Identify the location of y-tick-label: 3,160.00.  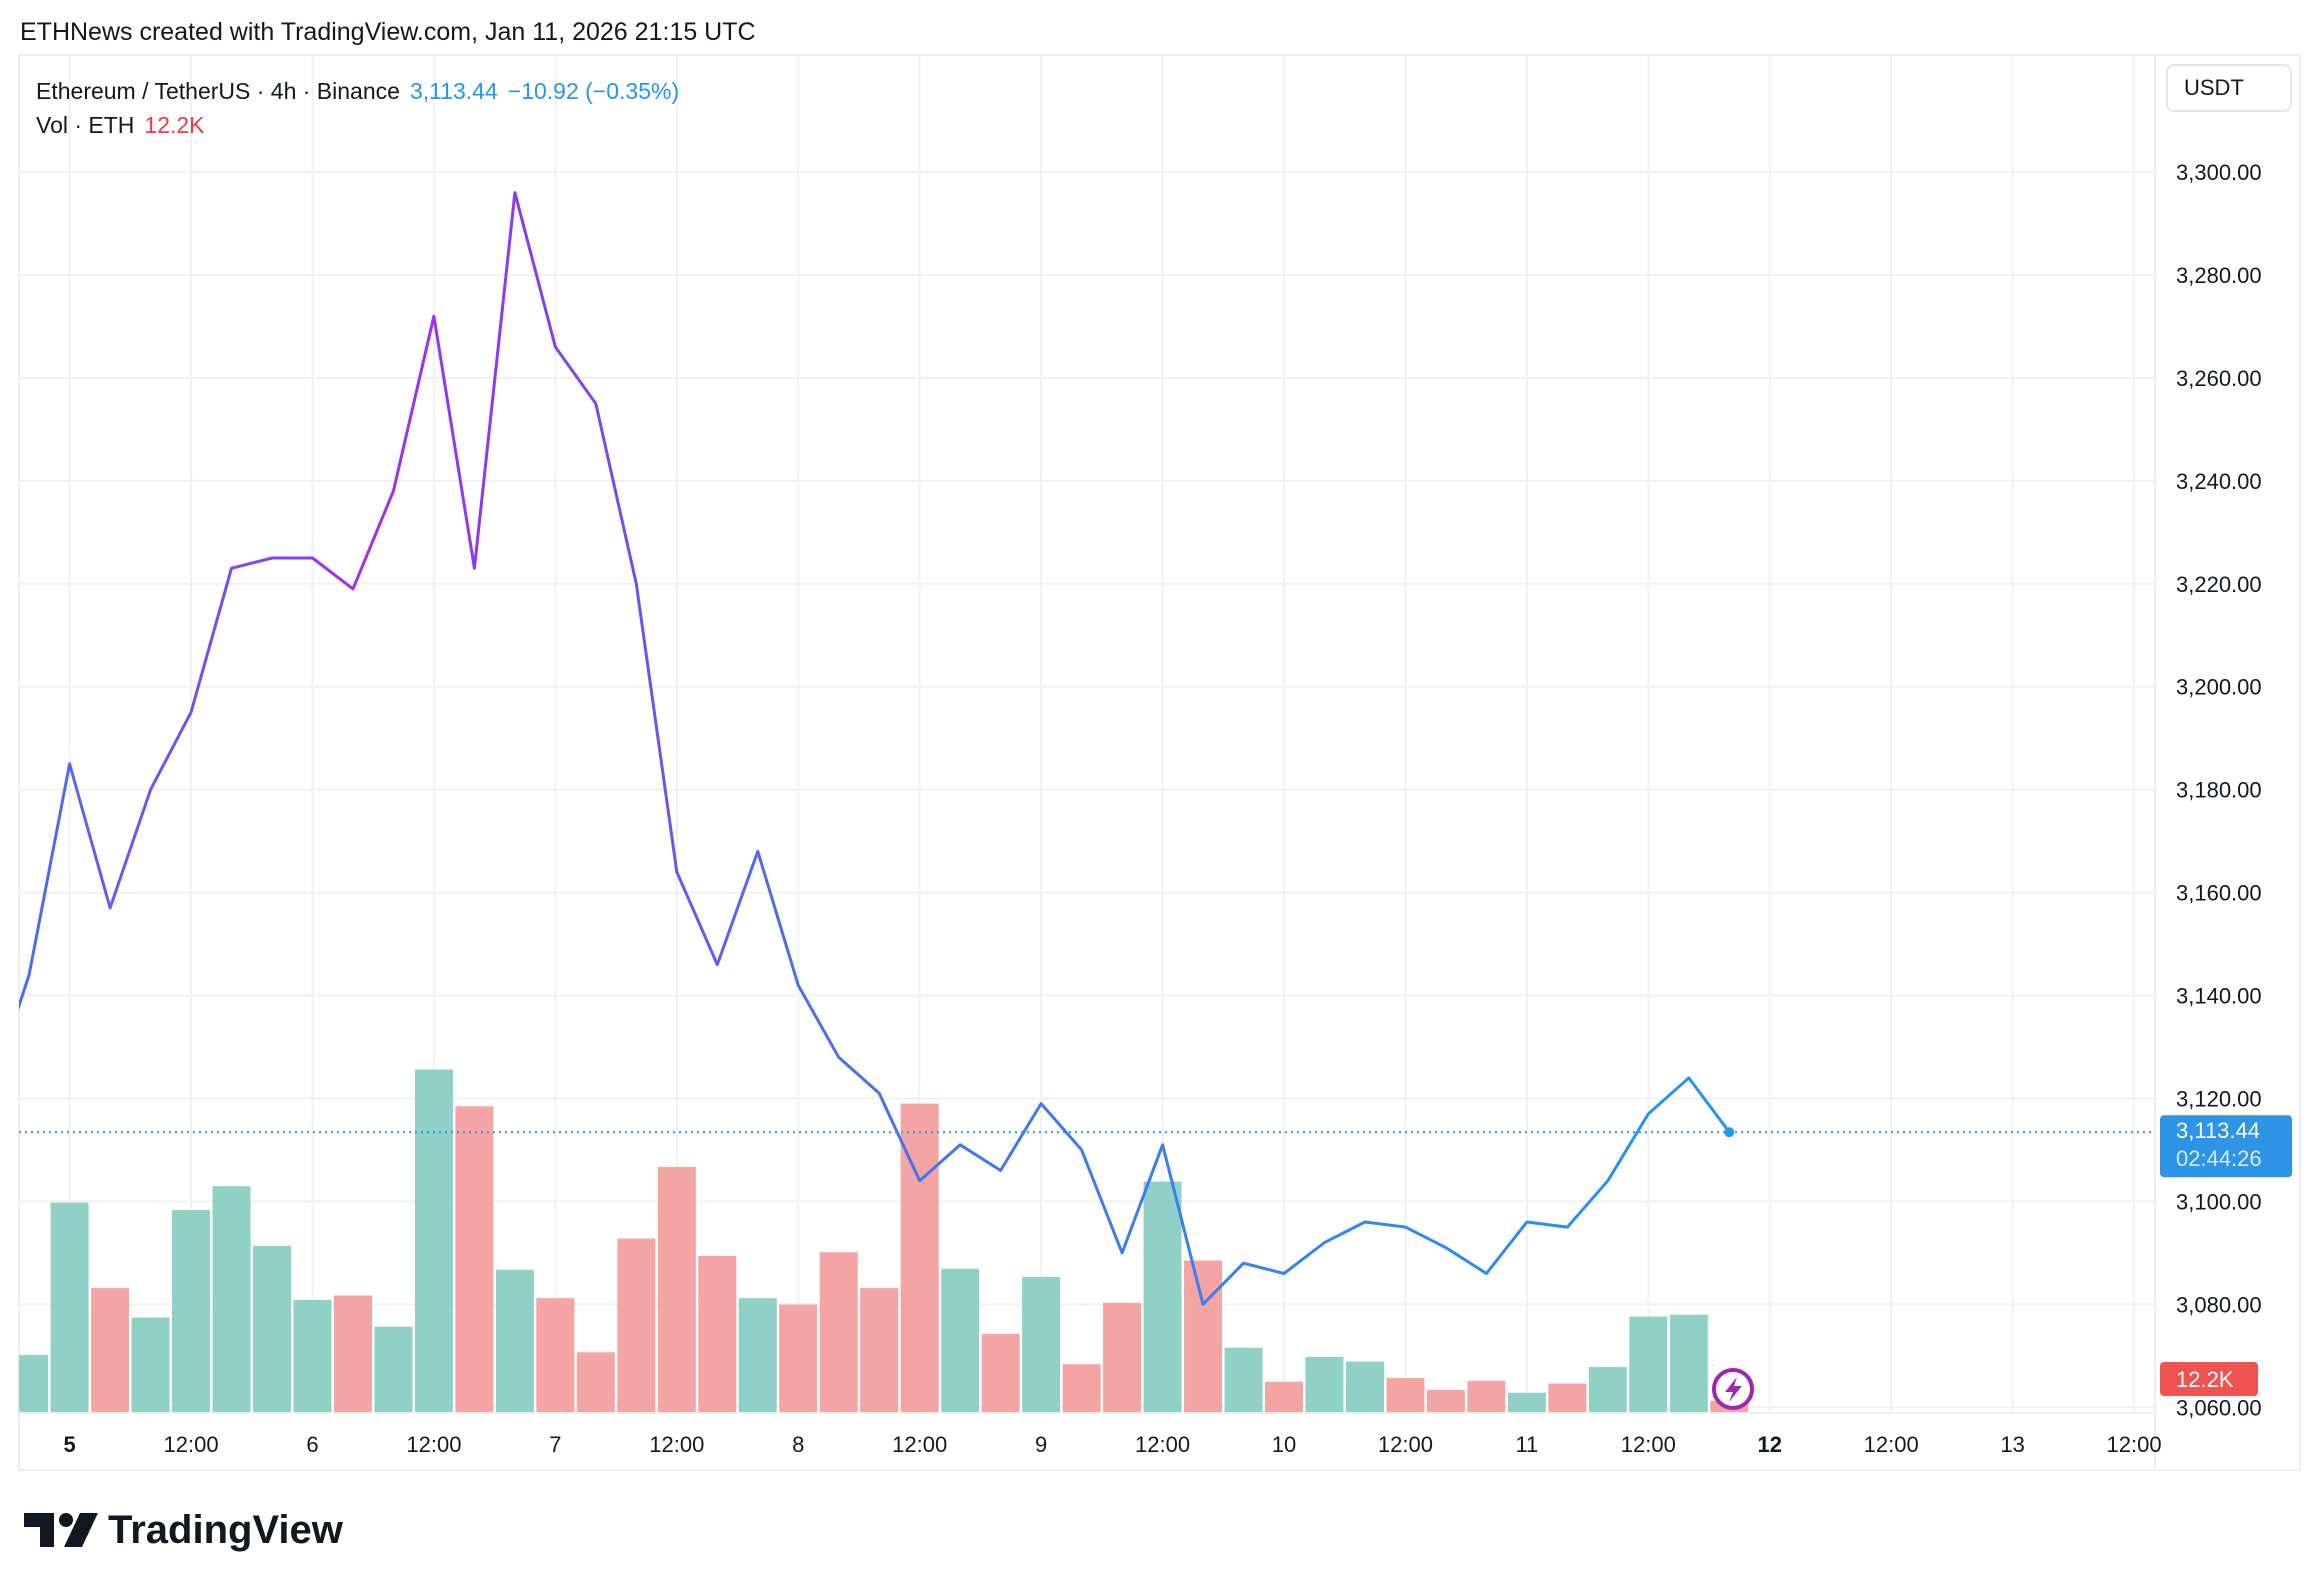
(2219, 893).